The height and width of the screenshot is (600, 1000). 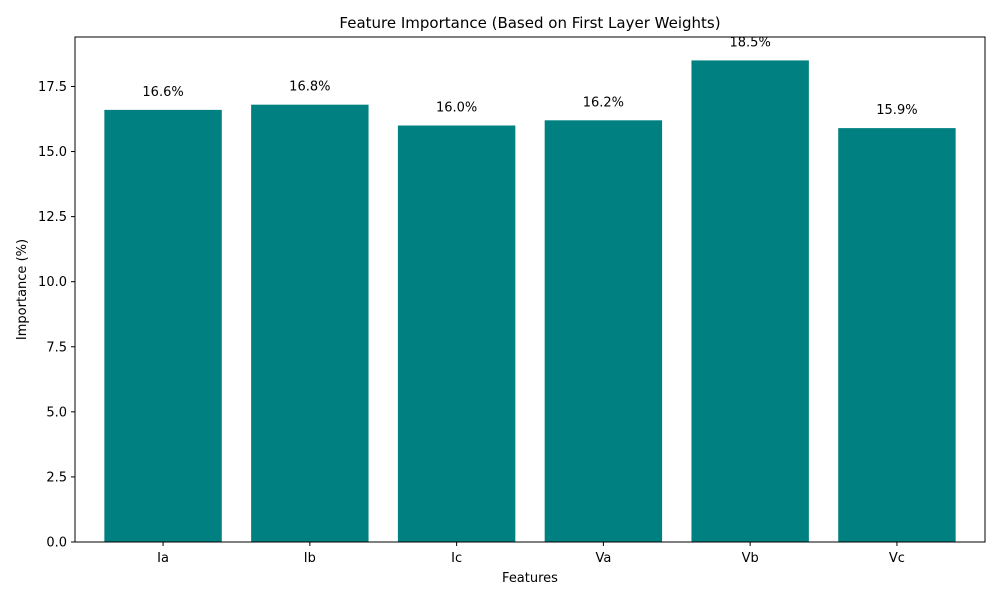 I want to click on data-label-ia: 16.6%, so click(x=162, y=92).